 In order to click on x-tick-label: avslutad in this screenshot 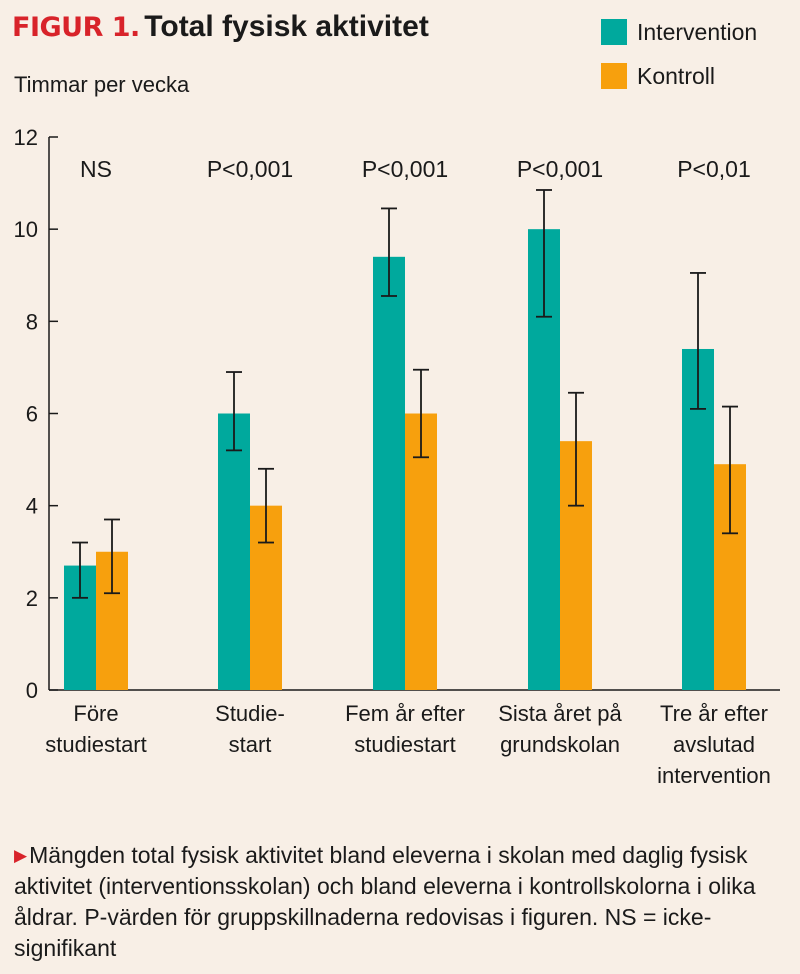, I will do `click(714, 744)`.